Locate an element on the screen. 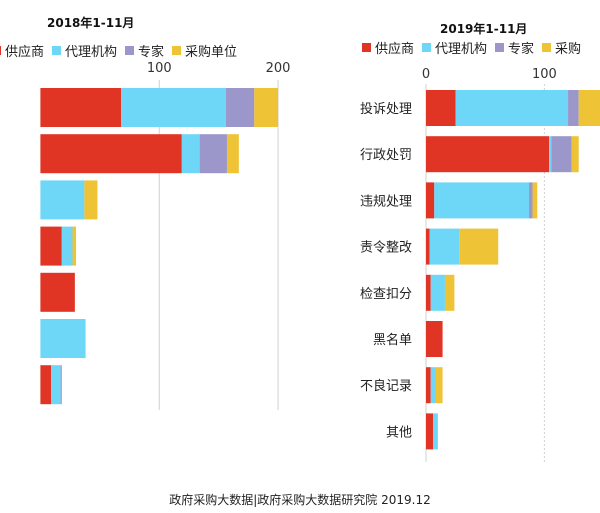 This screenshot has height=513, width=600. left-tick-label-1: 200 is located at coordinates (278, 68).